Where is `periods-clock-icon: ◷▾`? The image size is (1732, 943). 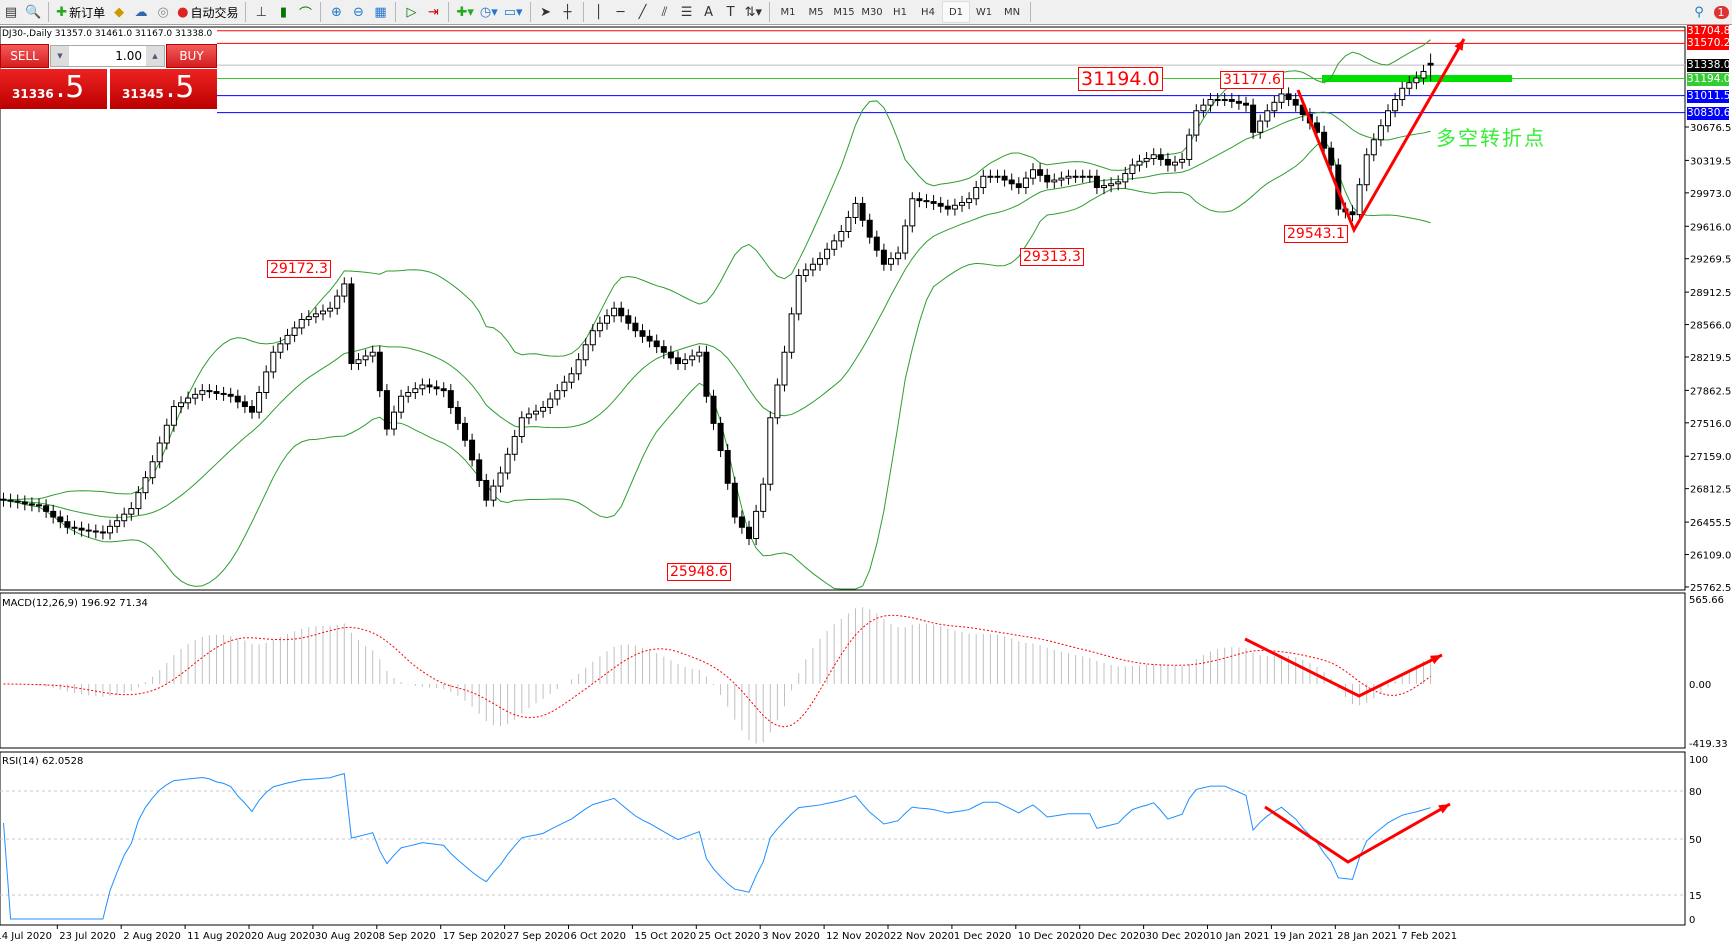
periods-clock-icon: ◷▾ is located at coordinates (488, 12).